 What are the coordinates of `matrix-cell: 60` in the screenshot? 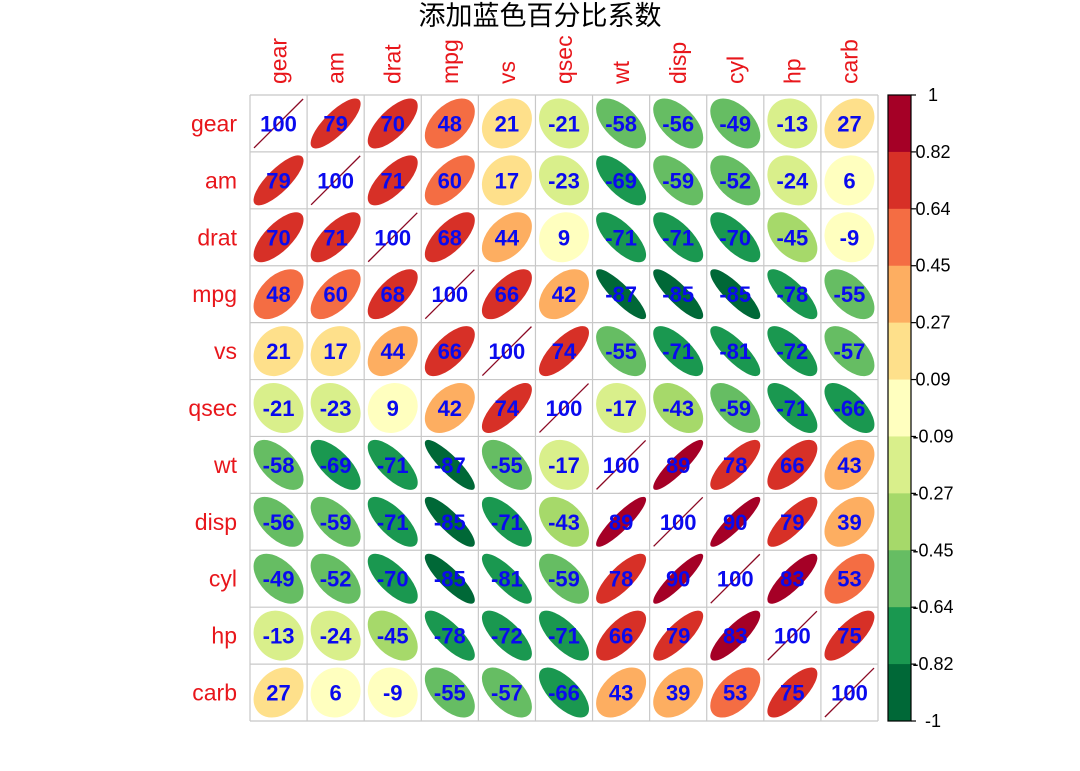 It's located at (335, 294).